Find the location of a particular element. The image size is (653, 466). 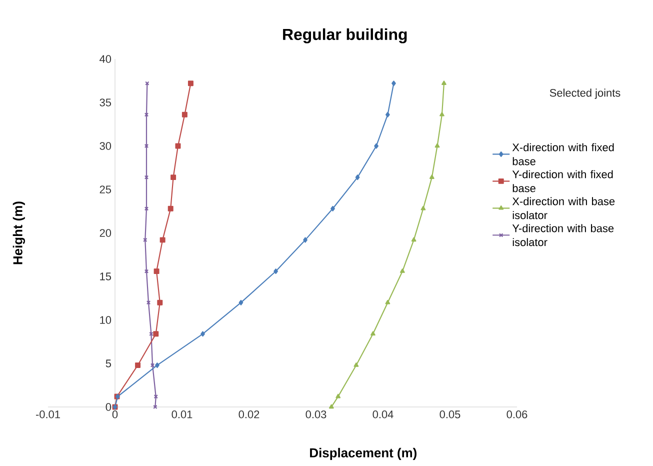

text: Selected joints is located at coordinates (585, 93).